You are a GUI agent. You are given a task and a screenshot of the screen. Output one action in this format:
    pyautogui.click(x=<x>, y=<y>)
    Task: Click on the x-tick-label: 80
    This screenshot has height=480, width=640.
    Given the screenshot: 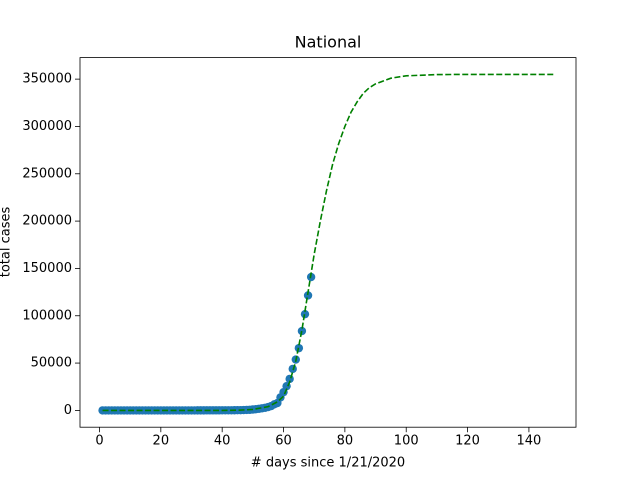 What is the action you would take?
    pyautogui.click(x=345, y=441)
    